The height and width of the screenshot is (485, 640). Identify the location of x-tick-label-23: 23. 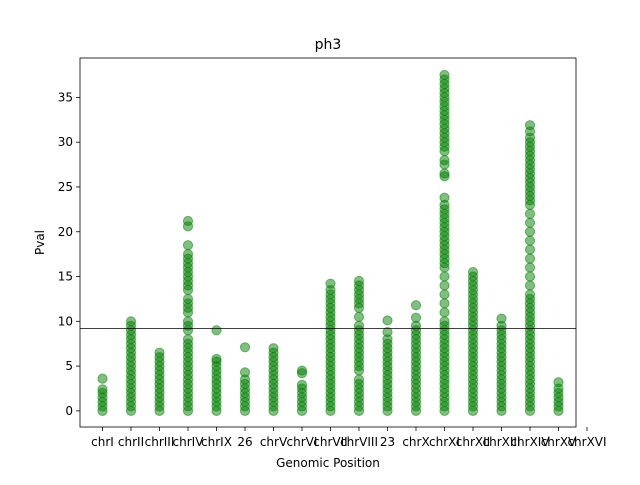
(387, 442).